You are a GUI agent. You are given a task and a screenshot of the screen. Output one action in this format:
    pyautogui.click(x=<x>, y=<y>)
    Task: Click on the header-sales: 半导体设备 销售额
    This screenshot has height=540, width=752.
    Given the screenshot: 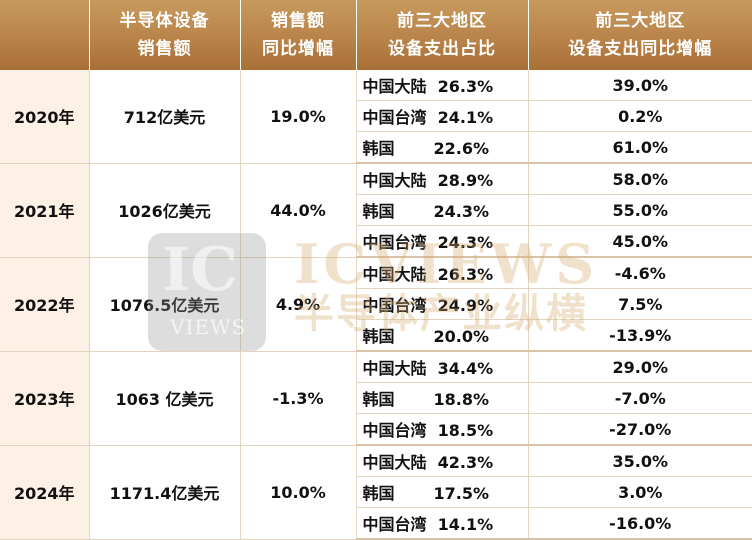 What is the action you would take?
    pyautogui.click(x=165, y=35)
    